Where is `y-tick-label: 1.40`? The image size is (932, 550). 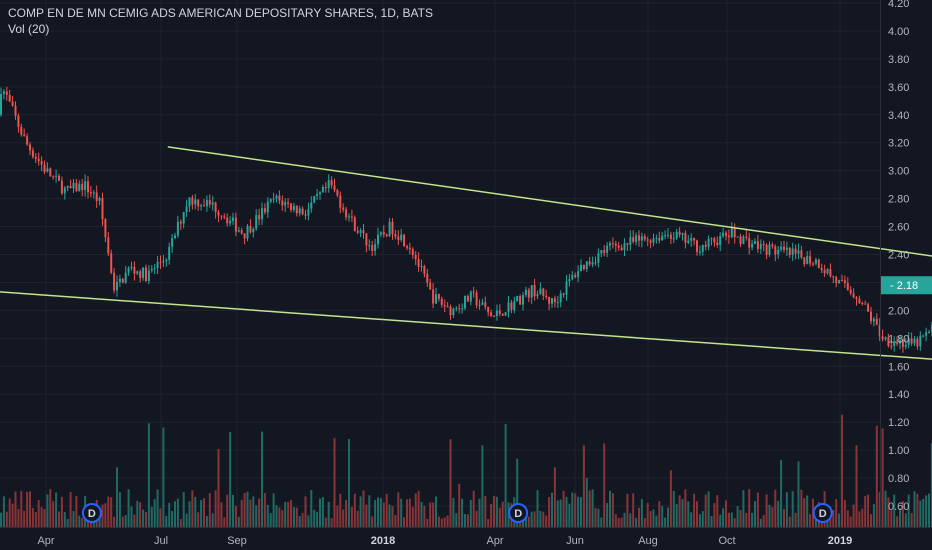
y-tick-label: 1.40 is located at coordinates (898, 395).